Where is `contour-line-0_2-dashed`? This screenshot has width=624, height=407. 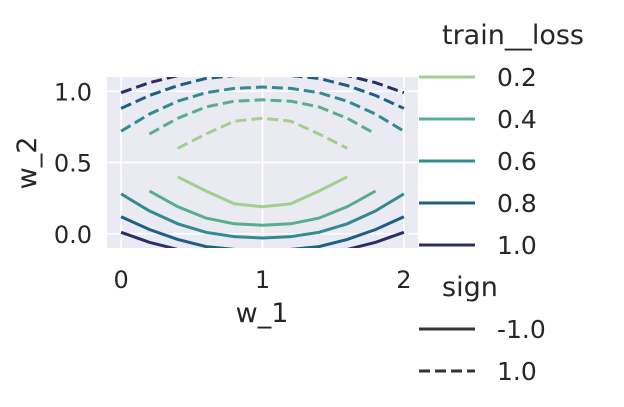
contour-line-0_2-dashed is located at coordinates (262, 133).